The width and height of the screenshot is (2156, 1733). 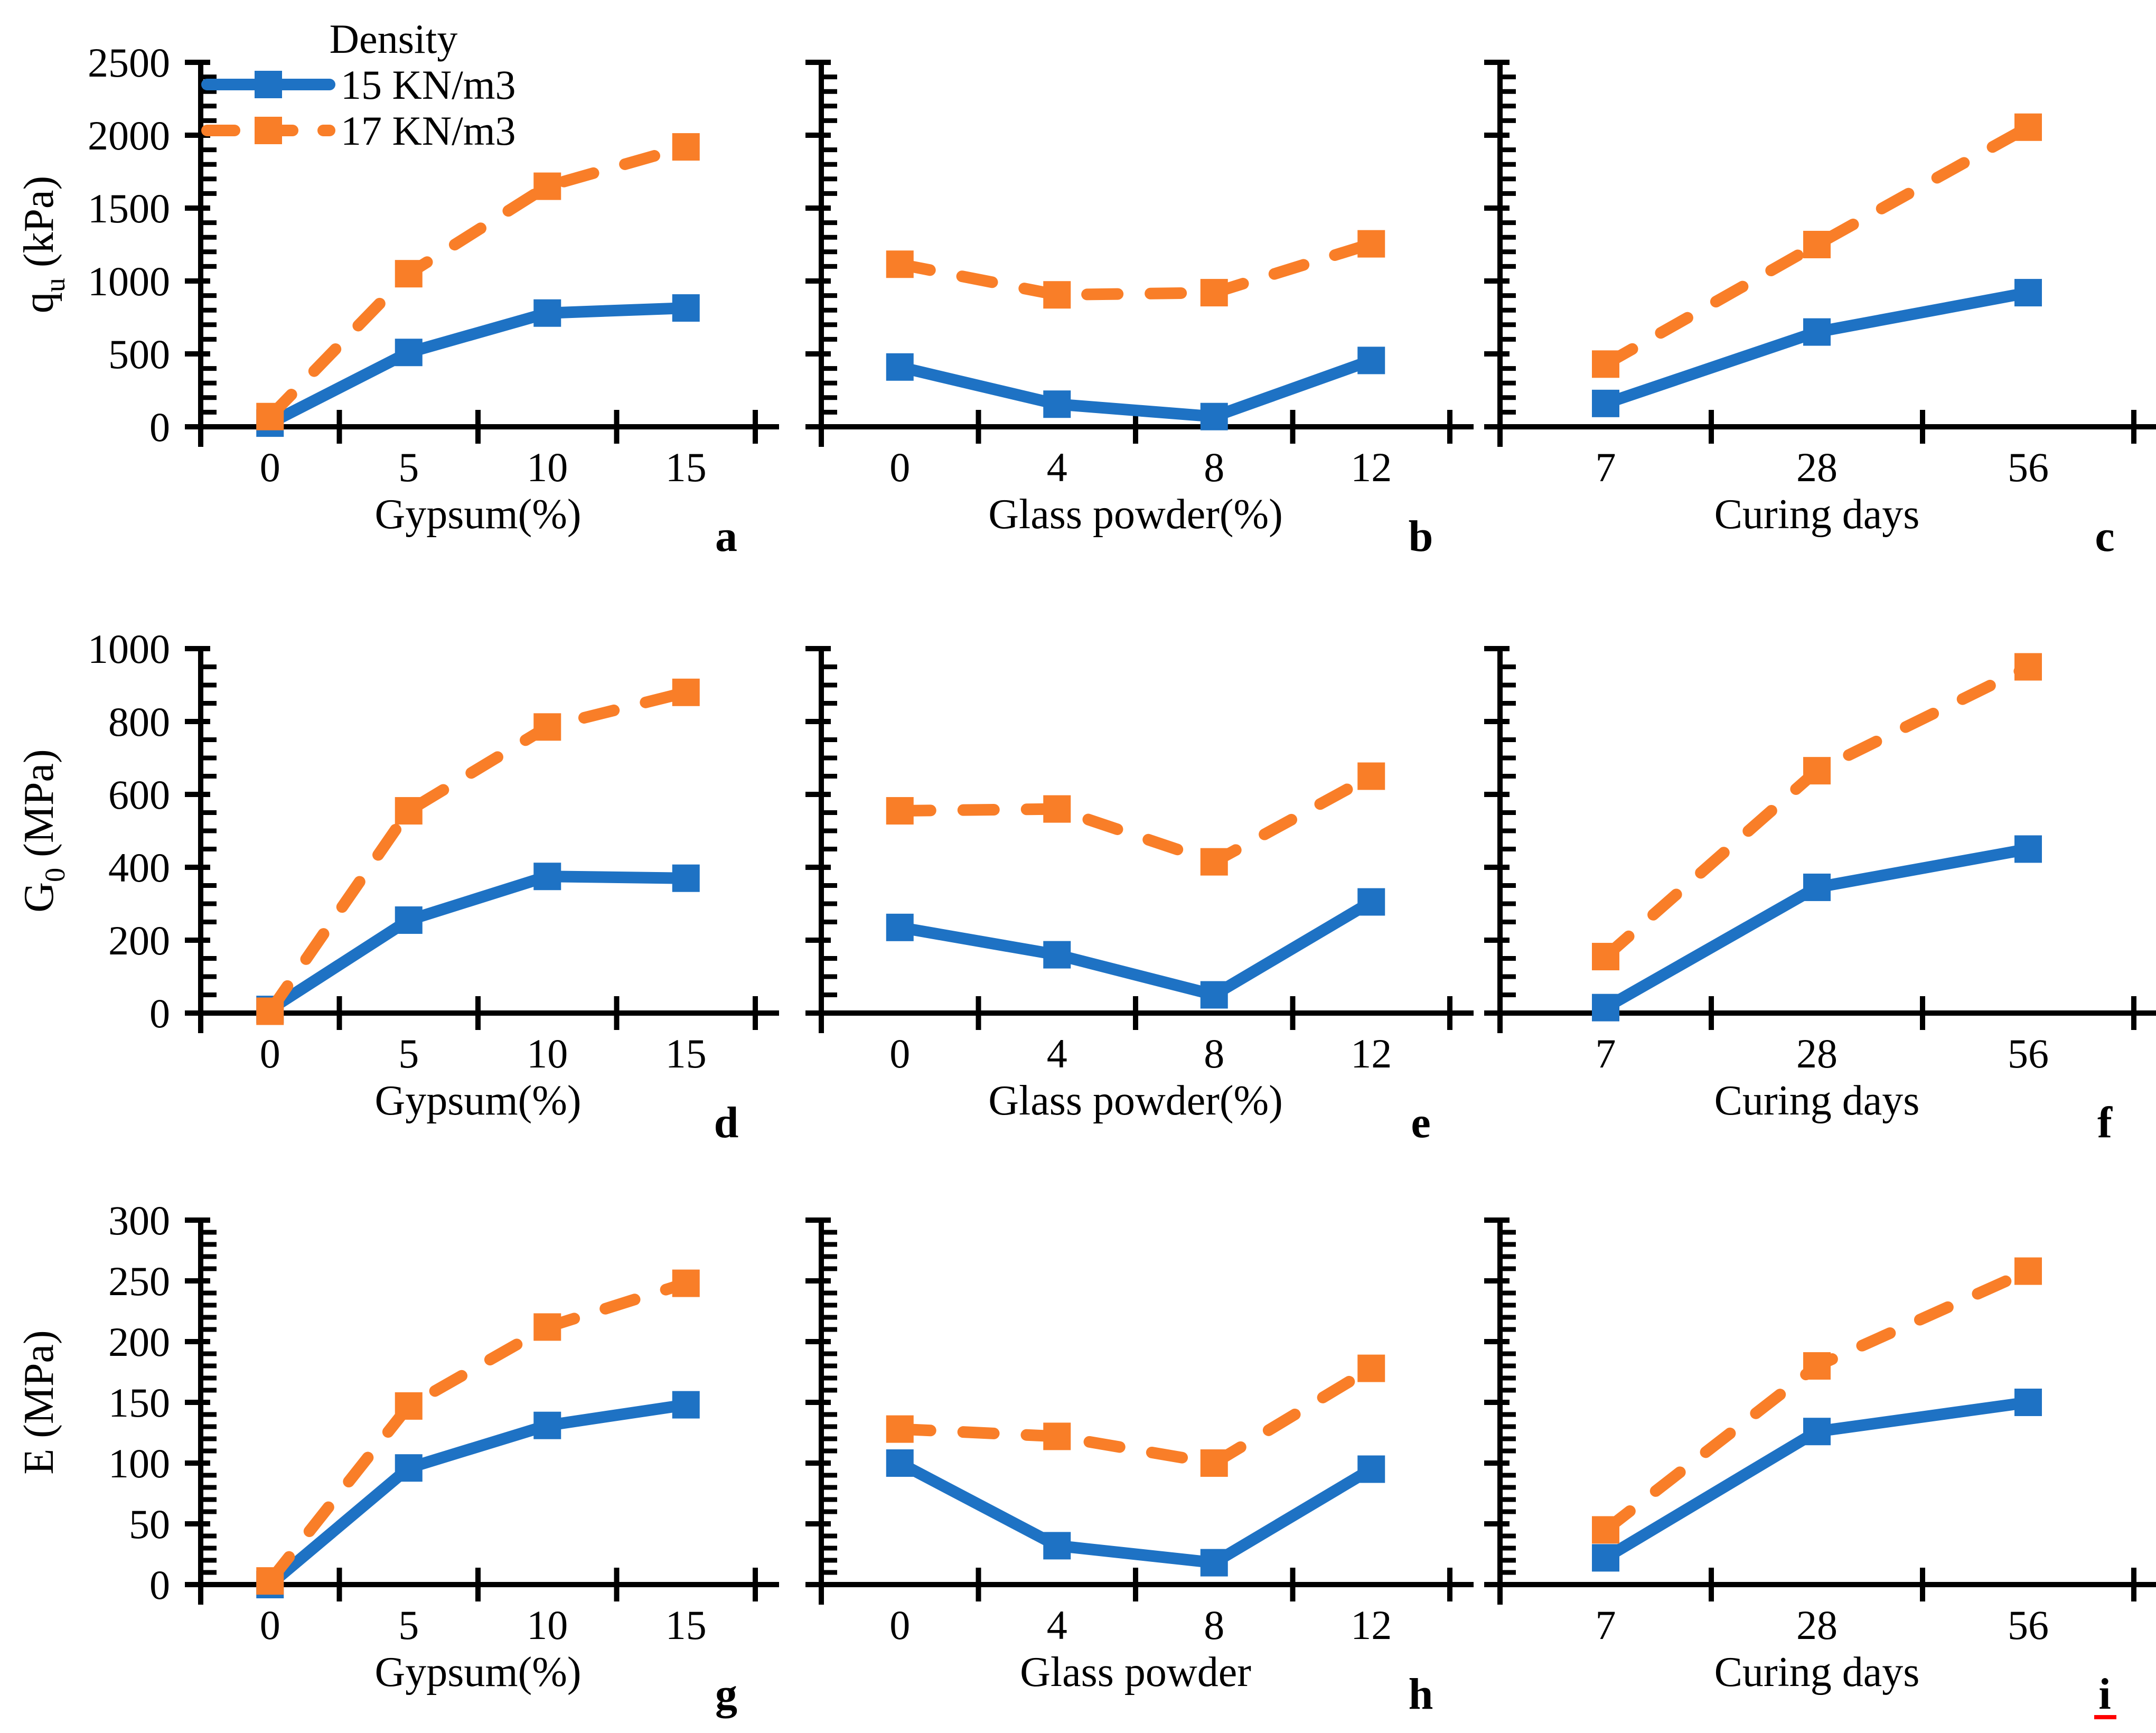 I want to click on y-tick-label: 2000, so click(x=129, y=135).